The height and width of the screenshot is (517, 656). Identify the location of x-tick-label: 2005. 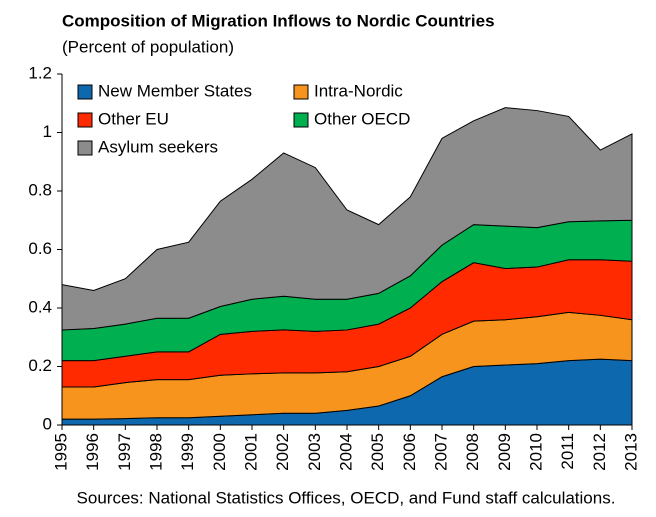
(377, 452).